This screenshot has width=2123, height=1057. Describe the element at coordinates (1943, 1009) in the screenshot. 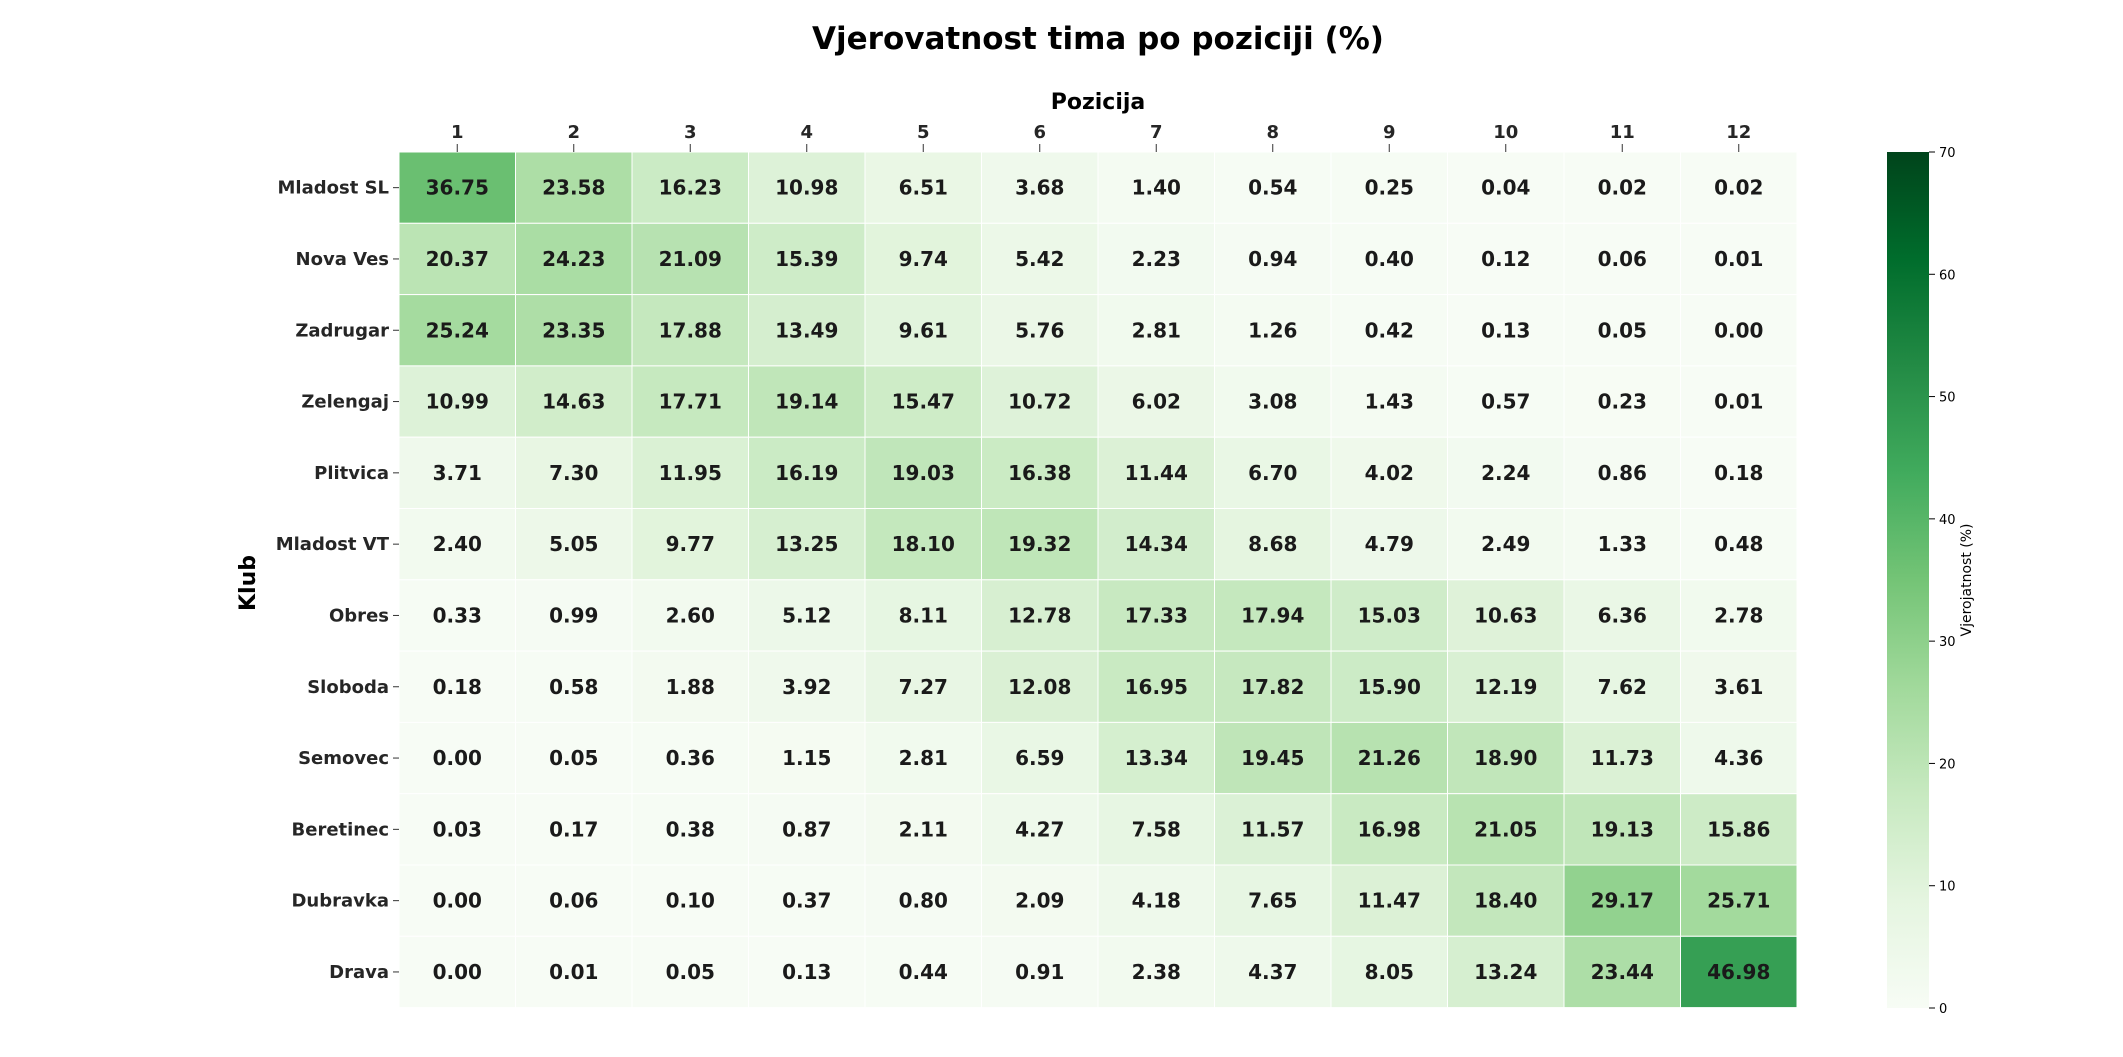

I see `colorbar-tick-label: 0` at that location.